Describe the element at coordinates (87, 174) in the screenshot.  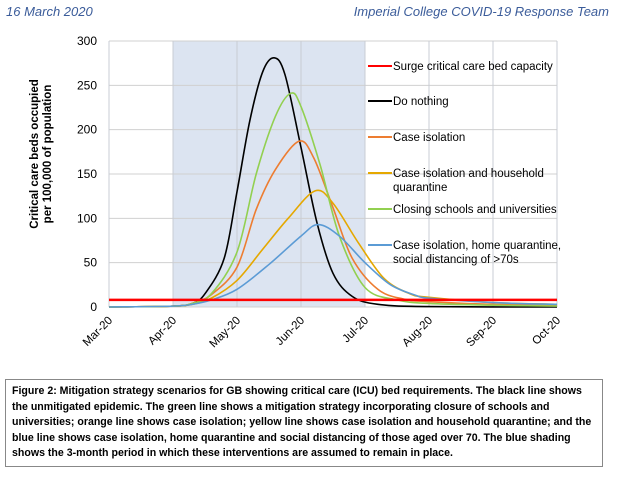
I see `y-tick-label: 150` at that location.